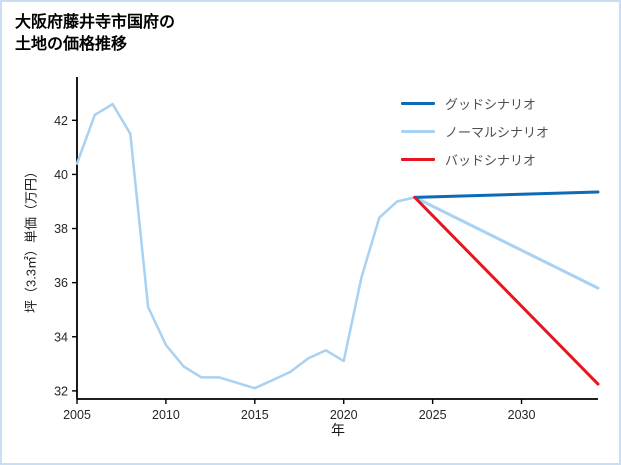 Image resolution: width=621 pixels, height=465 pixels. I want to click on x-tick-label: 2020, so click(344, 415).